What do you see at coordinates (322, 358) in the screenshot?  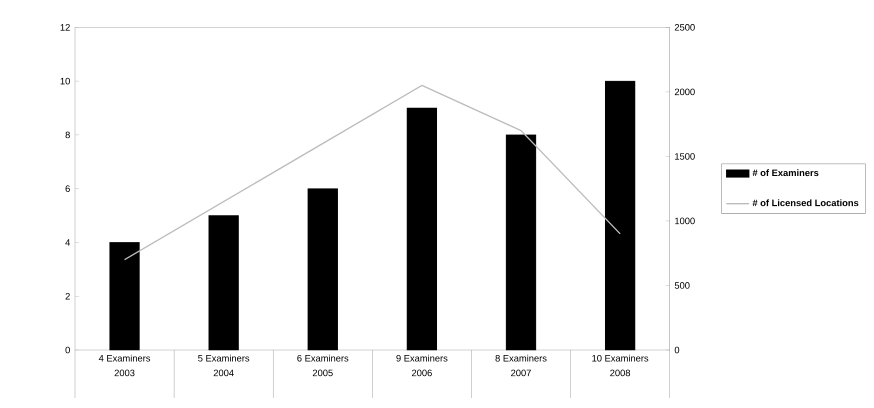 I see `data-label: 6 Examiners` at bounding box center [322, 358].